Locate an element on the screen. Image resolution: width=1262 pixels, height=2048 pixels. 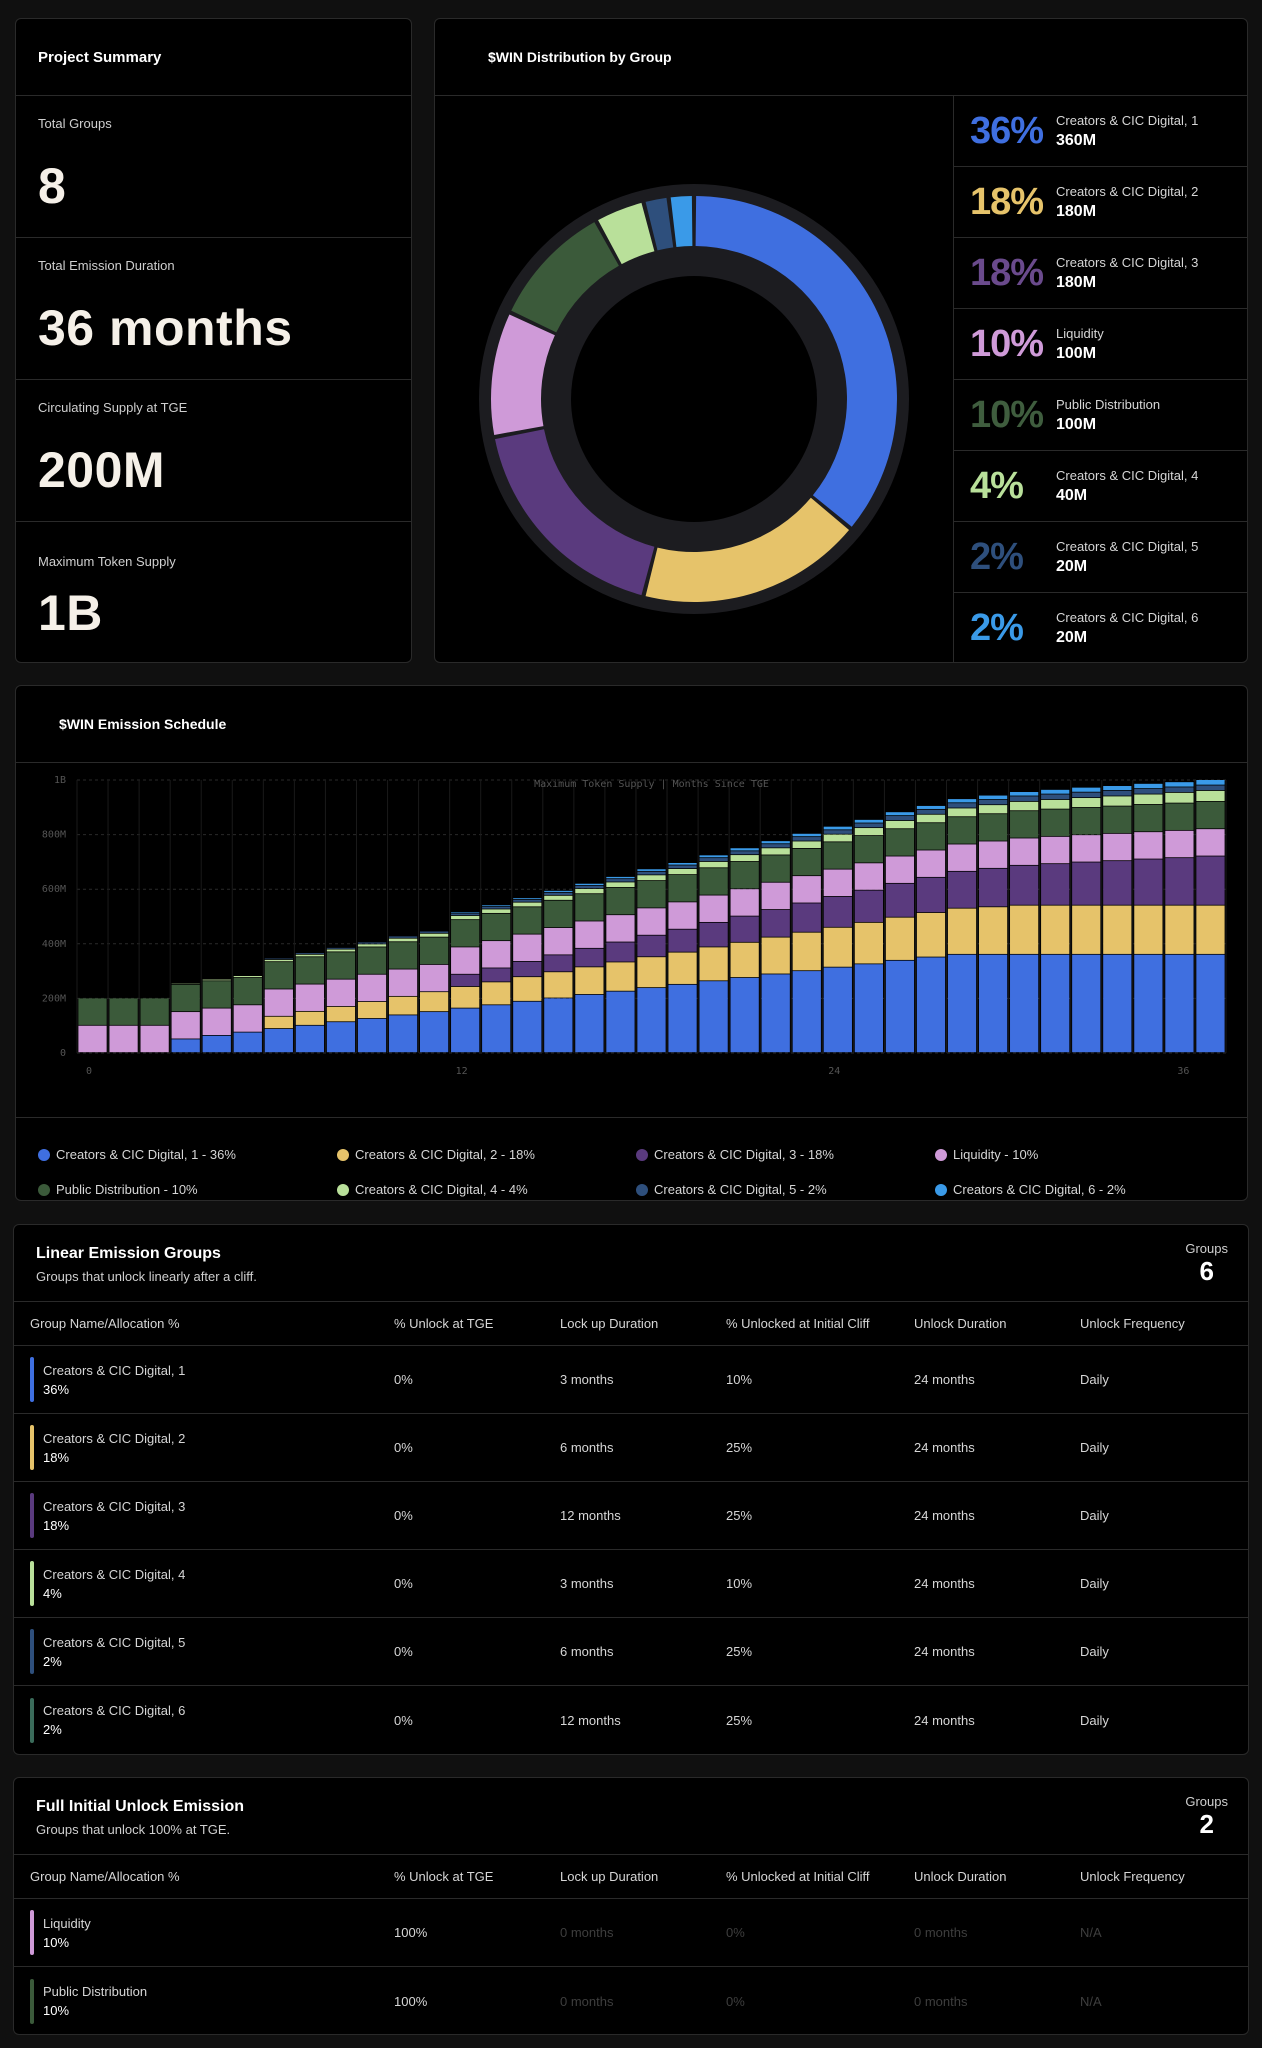
group-cell: Creators & CIC Digital, 4 4% is located at coordinates (204, 1583).